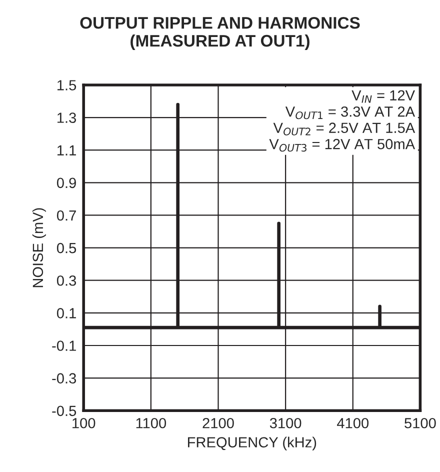 Image resolution: width=440 pixels, height=472 pixels. I want to click on x-tick-label: 2100, so click(218, 423).